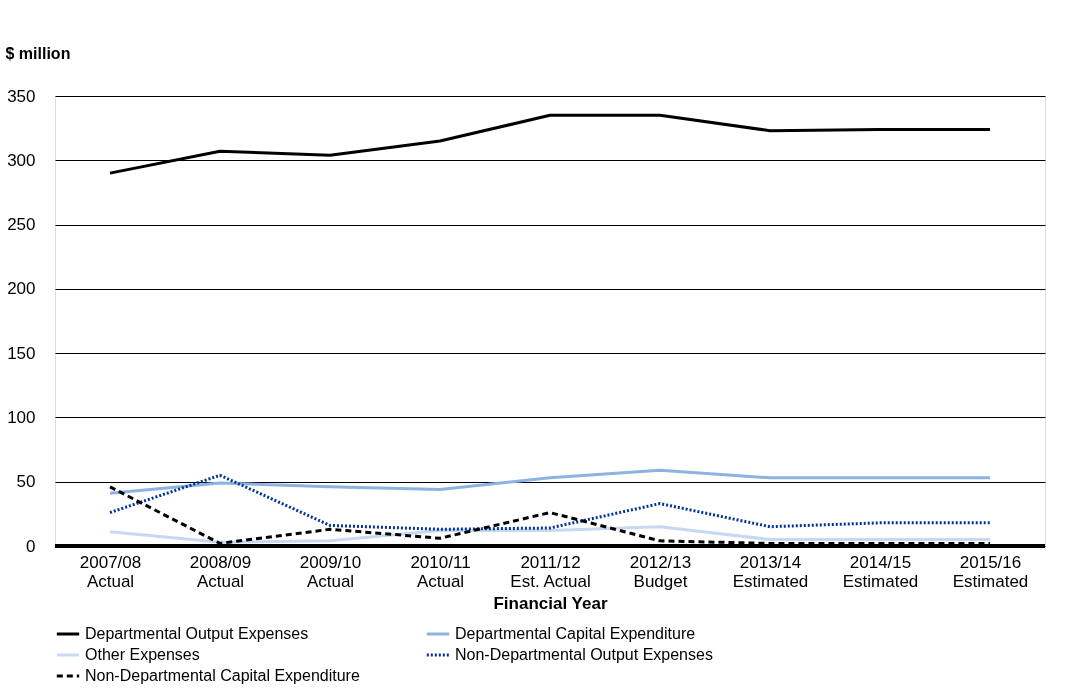  Describe the element at coordinates (21, 289) in the screenshot. I see `y-tick-label: 200` at that location.